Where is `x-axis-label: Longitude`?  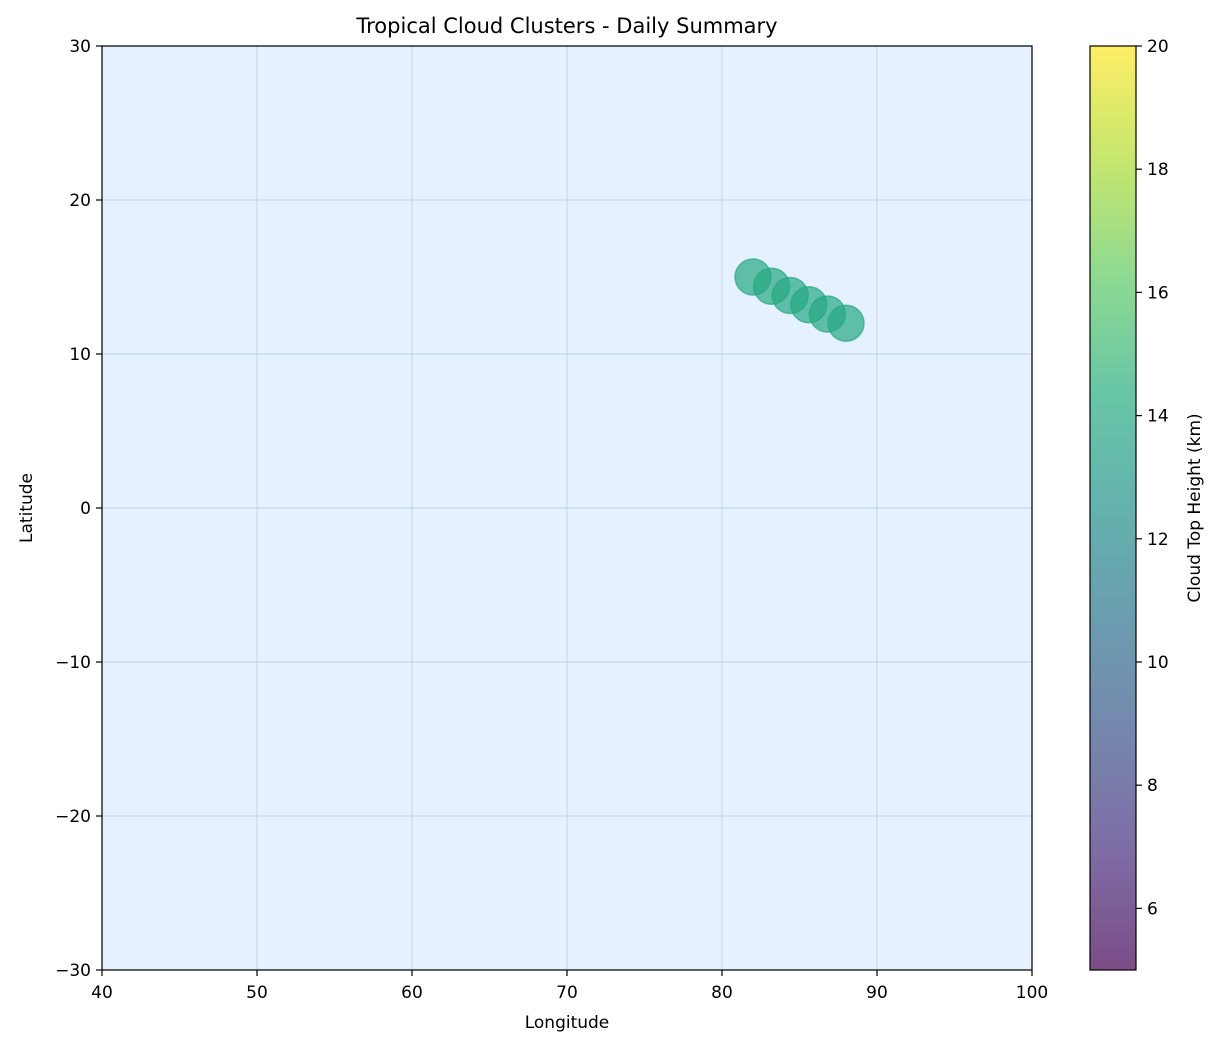
x-axis-label: Longitude is located at coordinates (567, 1023).